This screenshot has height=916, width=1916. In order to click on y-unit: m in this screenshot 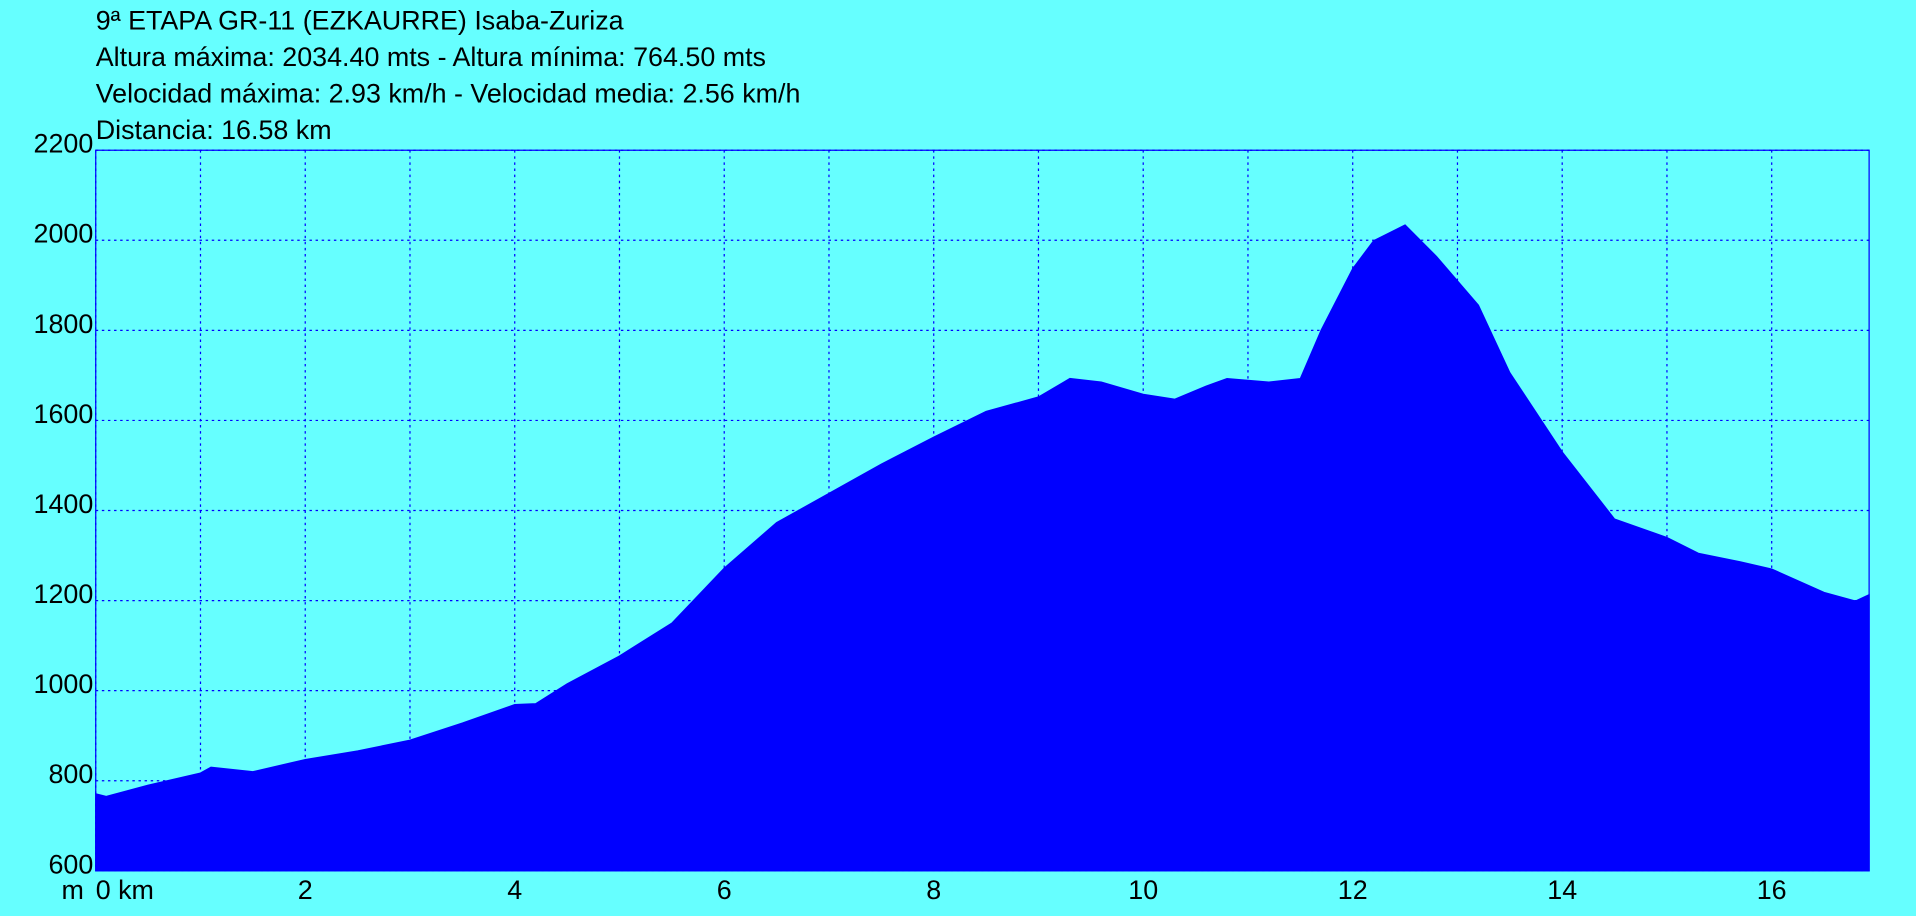, I will do `click(73, 890)`.